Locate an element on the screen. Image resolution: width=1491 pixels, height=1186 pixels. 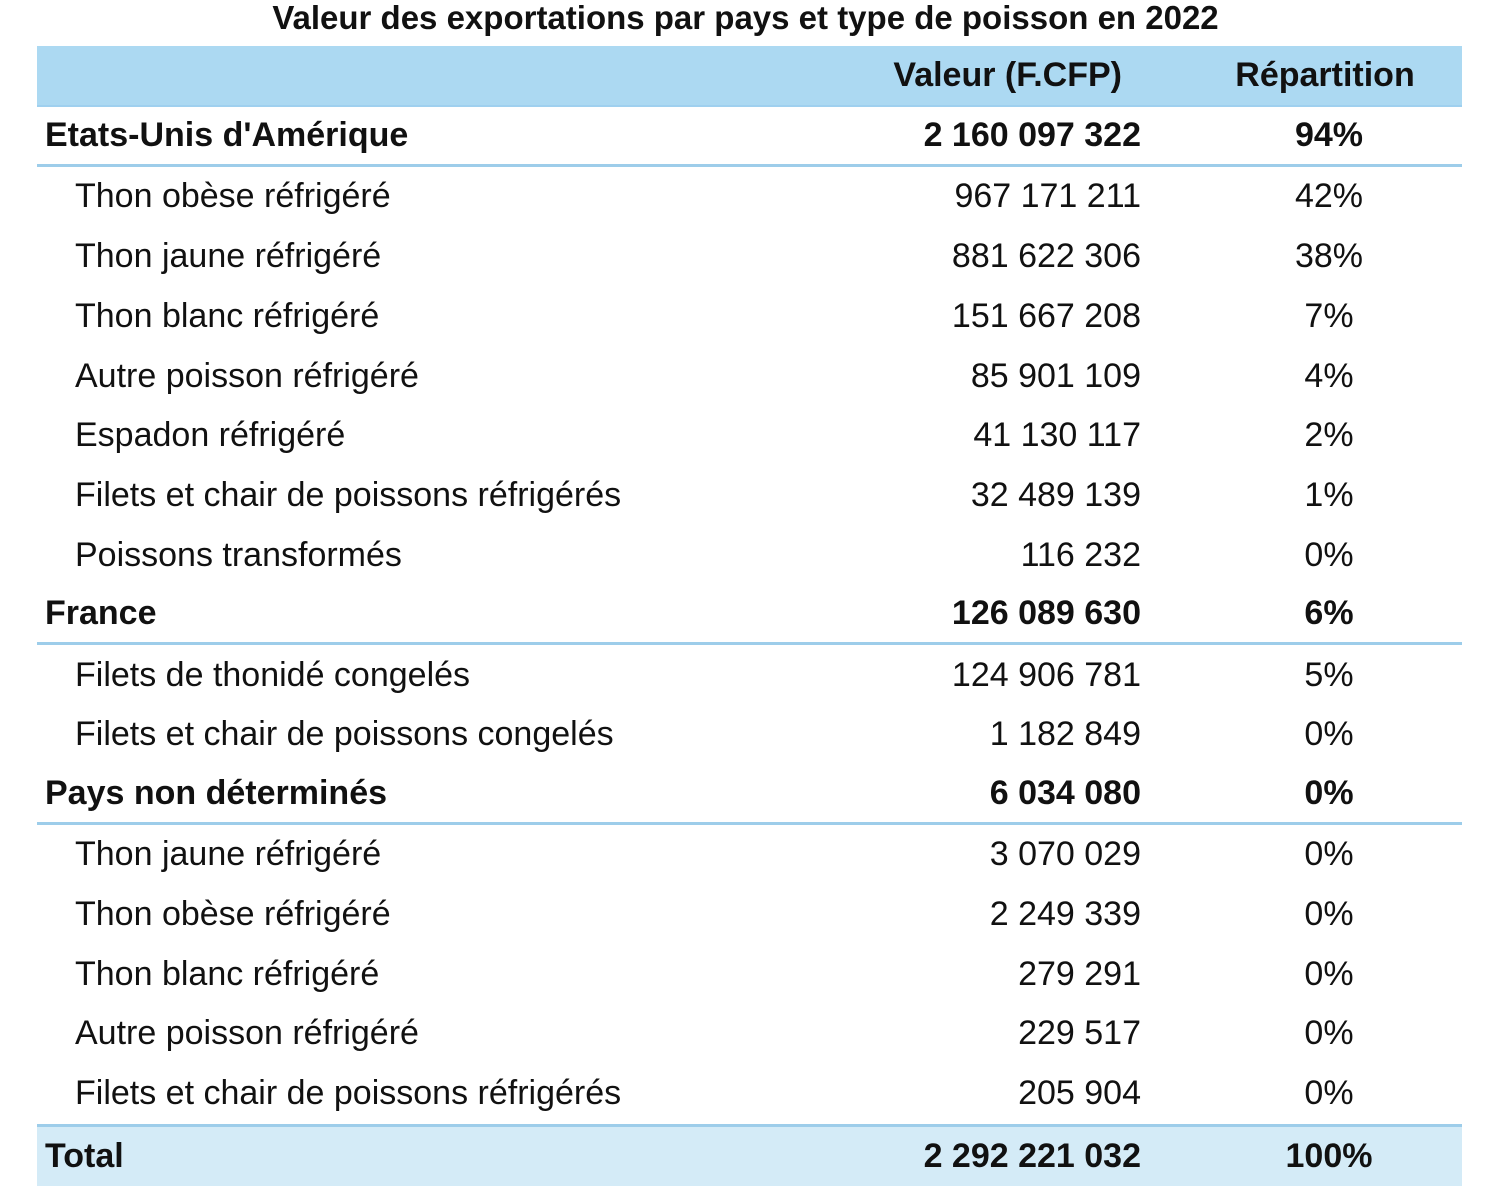
table-row: Thon jaune réfrigéré 881 622 306 38% is located at coordinates (749, 257).